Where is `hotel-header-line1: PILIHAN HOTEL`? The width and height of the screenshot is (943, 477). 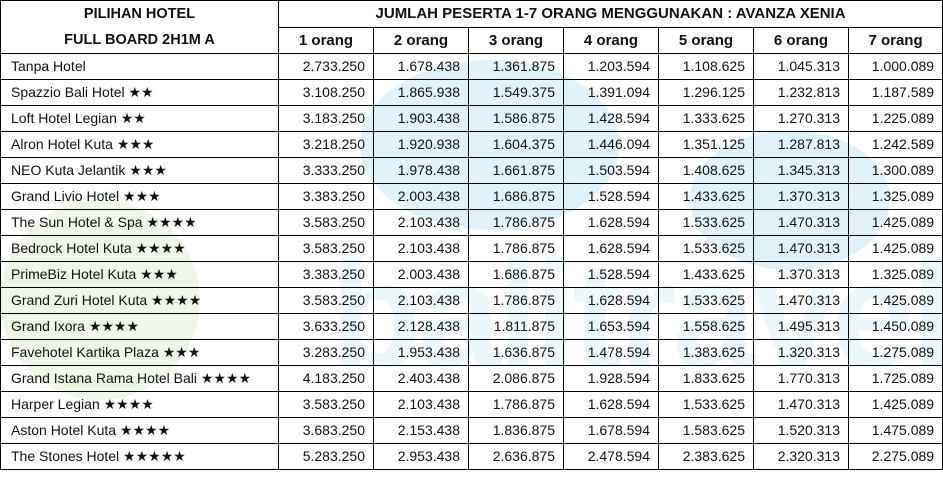 hotel-header-line1: PILIHAN HOTEL is located at coordinates (139, 14).